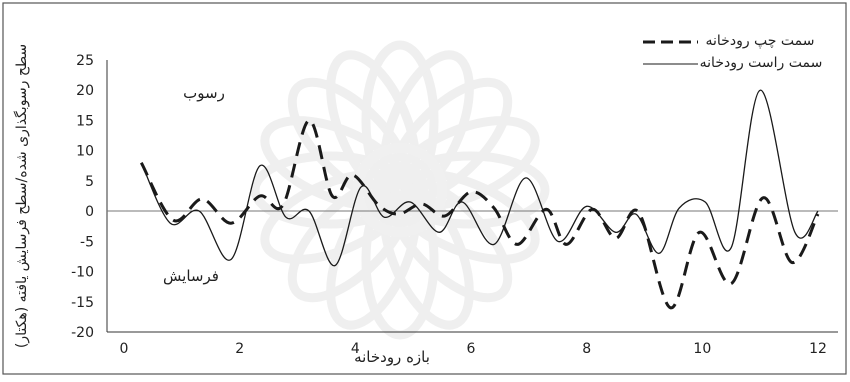 The width and height of the screenshot is (850, 382). I want to click on y-tick-label: -20, so click(82, 333).